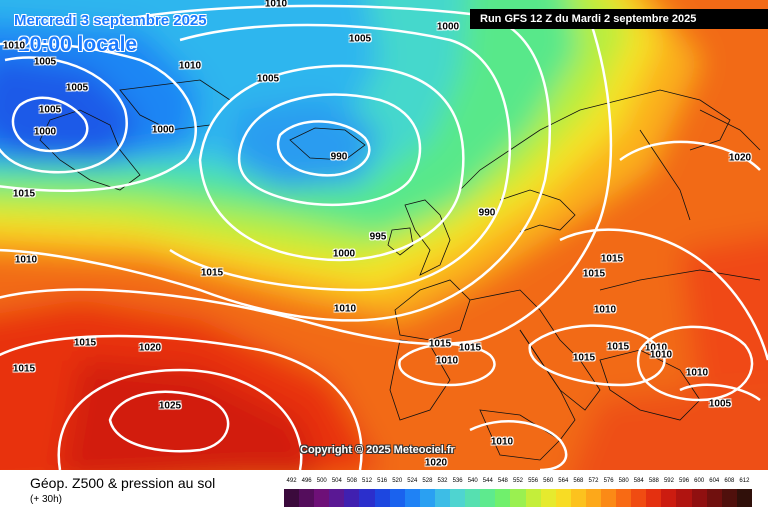  What do you see at coordinates (638, 481) in the screenshot?
I see `scale-value: 584` at bounding box center [638, 481].